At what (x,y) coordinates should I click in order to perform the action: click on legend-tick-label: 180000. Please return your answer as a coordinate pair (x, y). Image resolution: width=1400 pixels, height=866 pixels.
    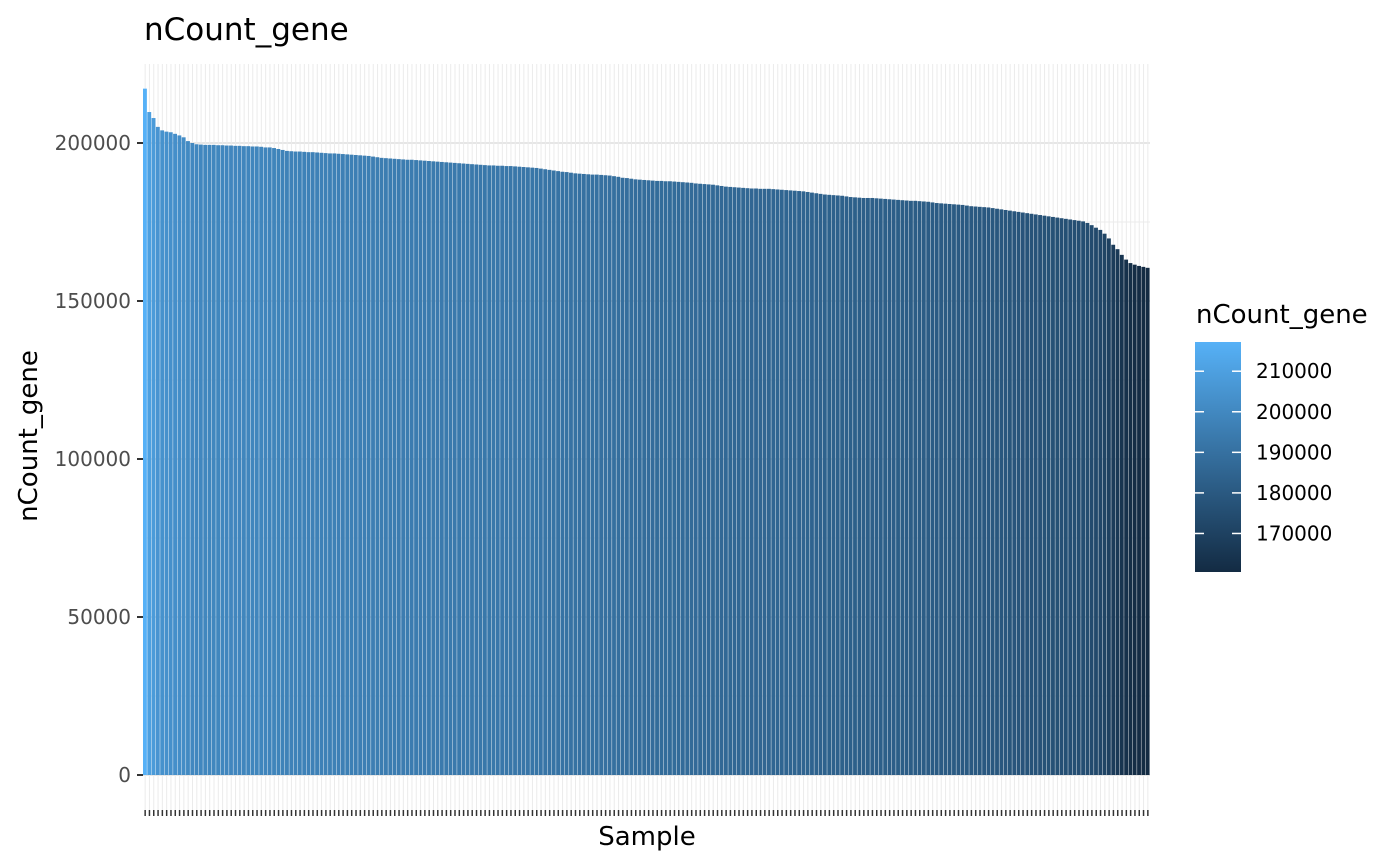
    Looking at the image, I should click on (1294, 493).